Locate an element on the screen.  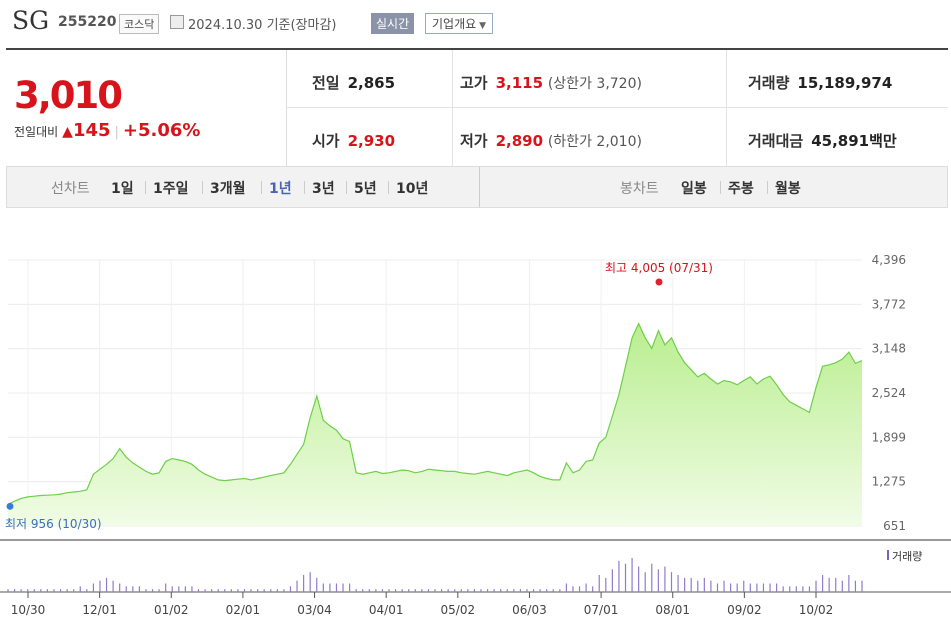
calendar-icon is located at coordinates (177, 22).